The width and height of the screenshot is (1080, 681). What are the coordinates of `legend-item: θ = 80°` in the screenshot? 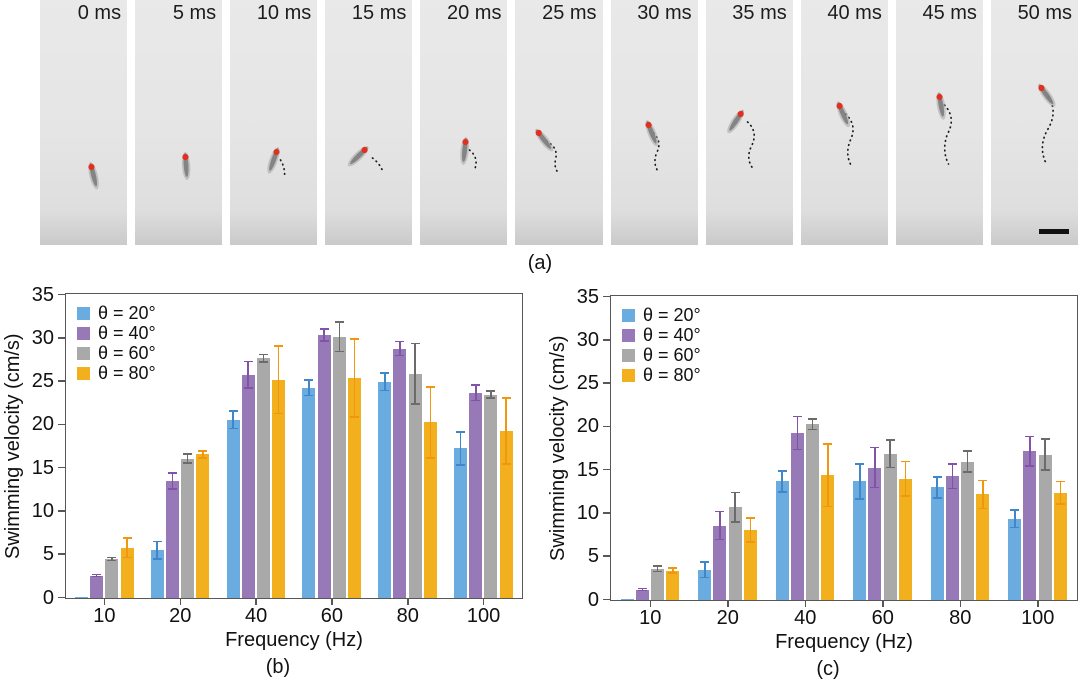 It's located at (661, 375).